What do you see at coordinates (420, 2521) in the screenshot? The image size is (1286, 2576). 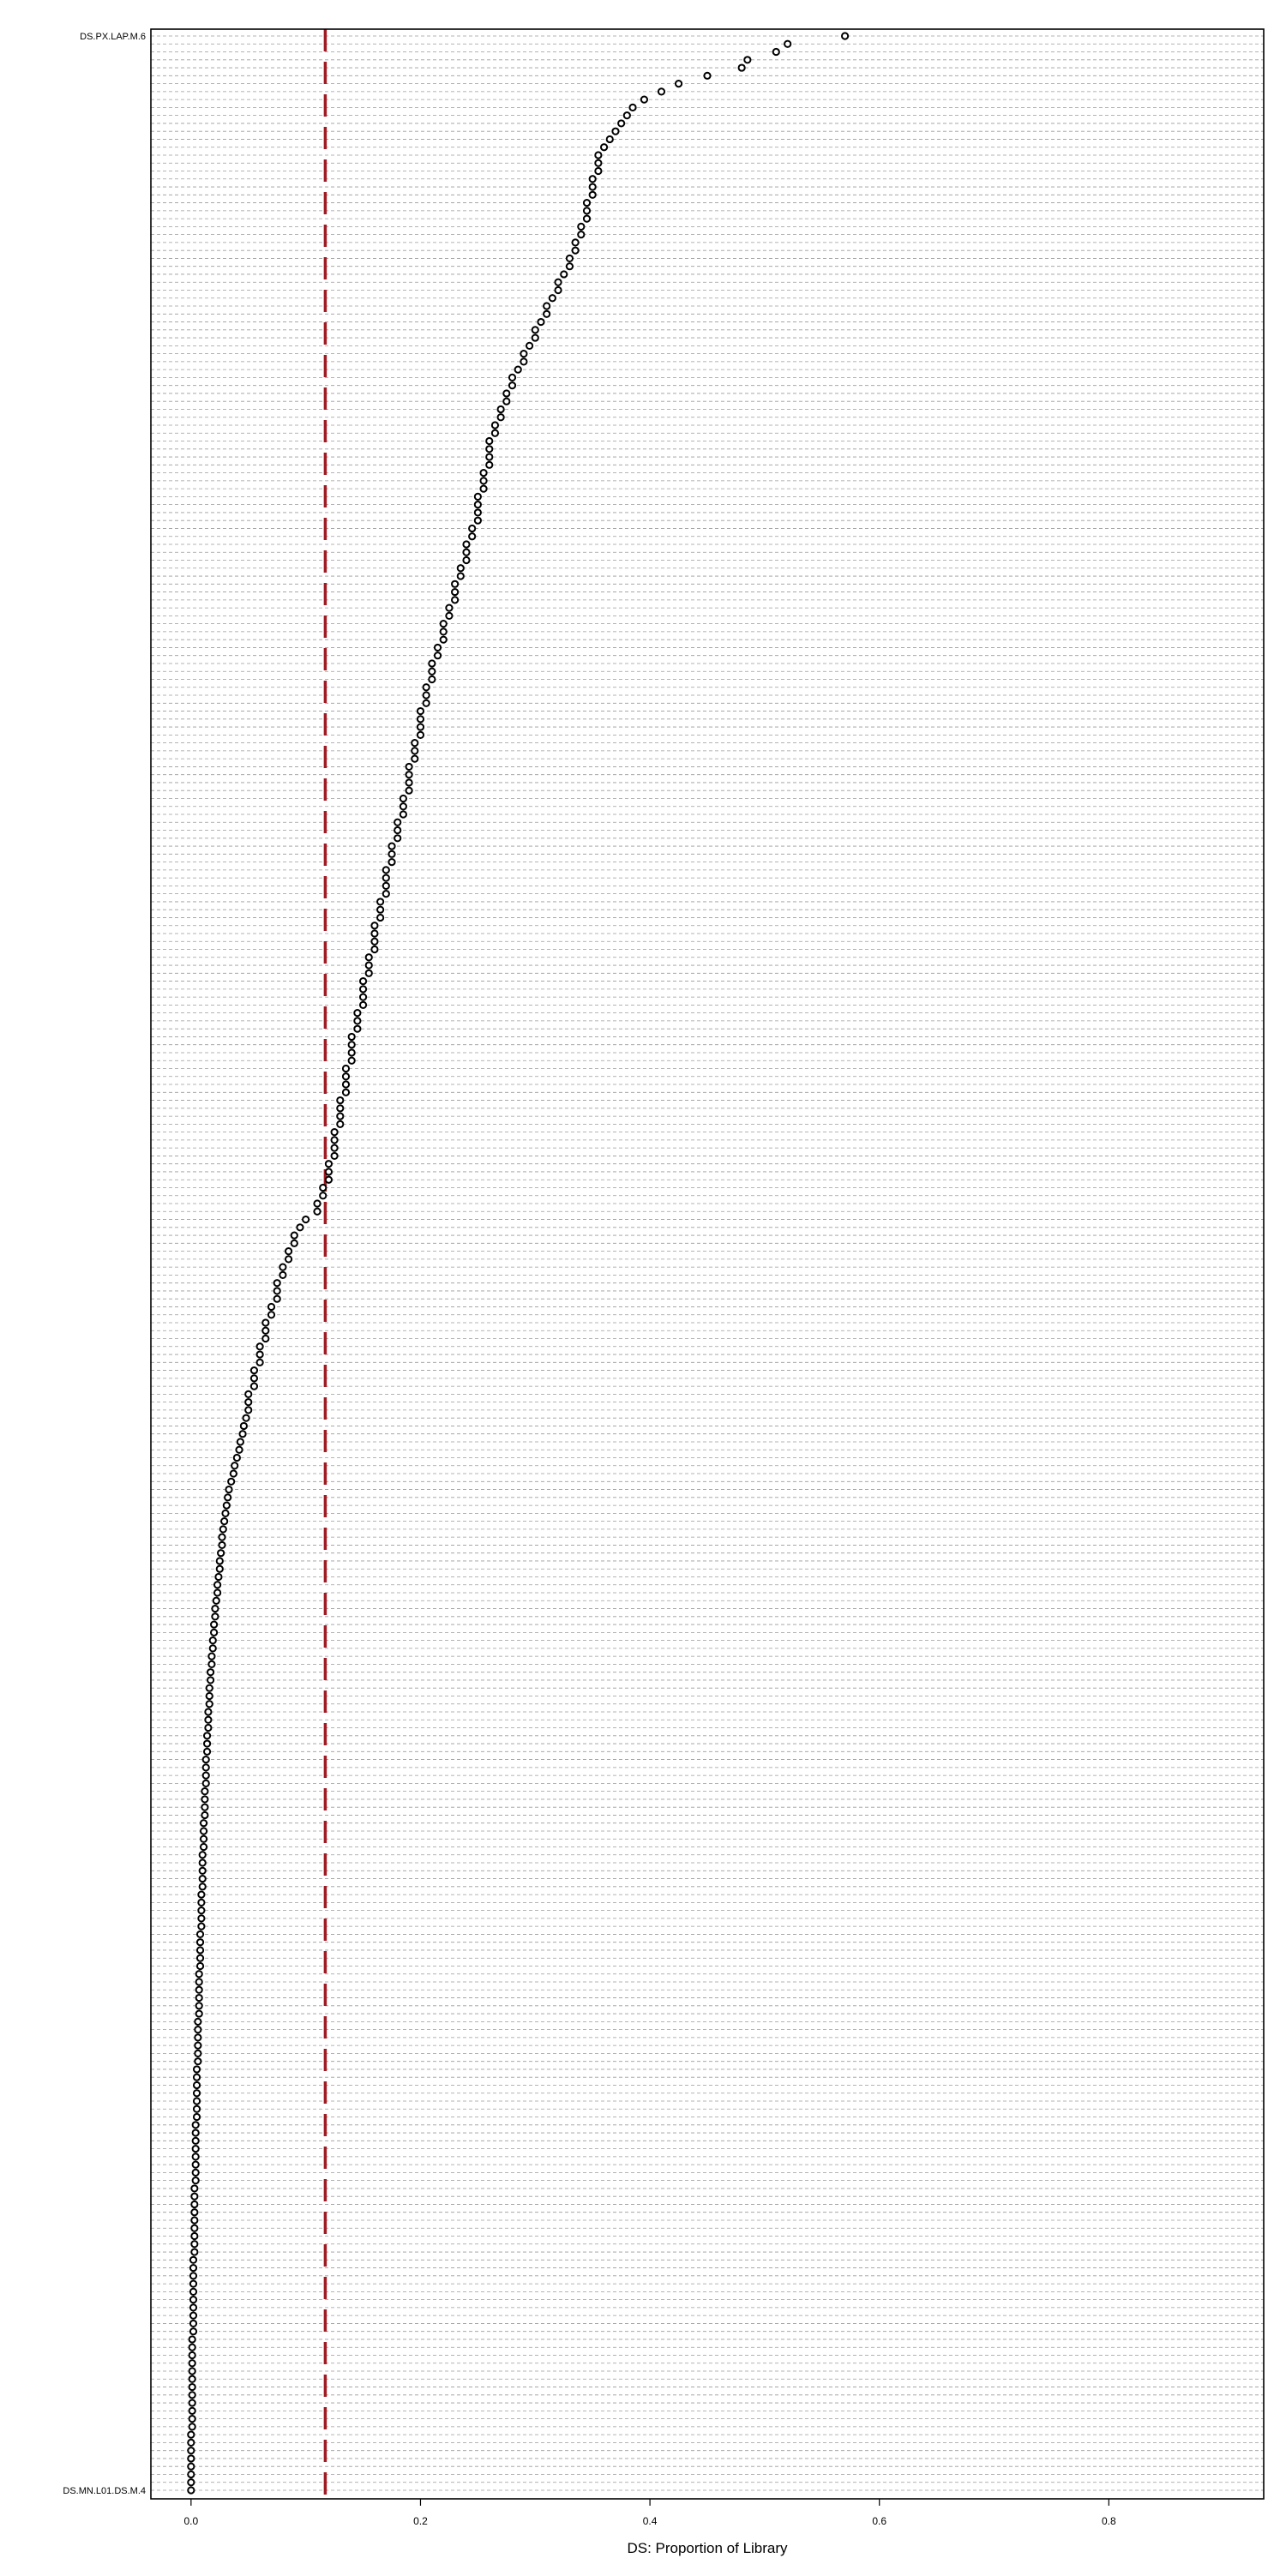 I see `x-tick-label: 0.2` at bounding box center [420, 2521].